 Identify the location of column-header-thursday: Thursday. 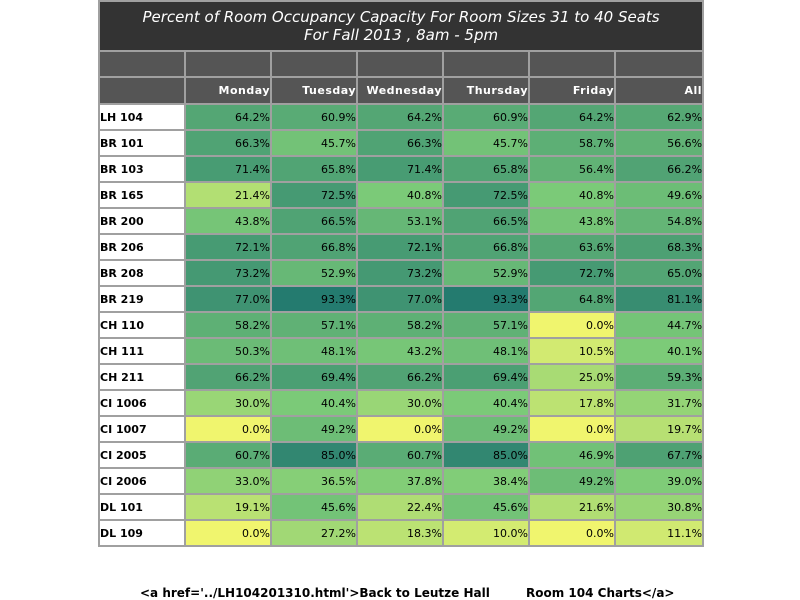
(486, 90).